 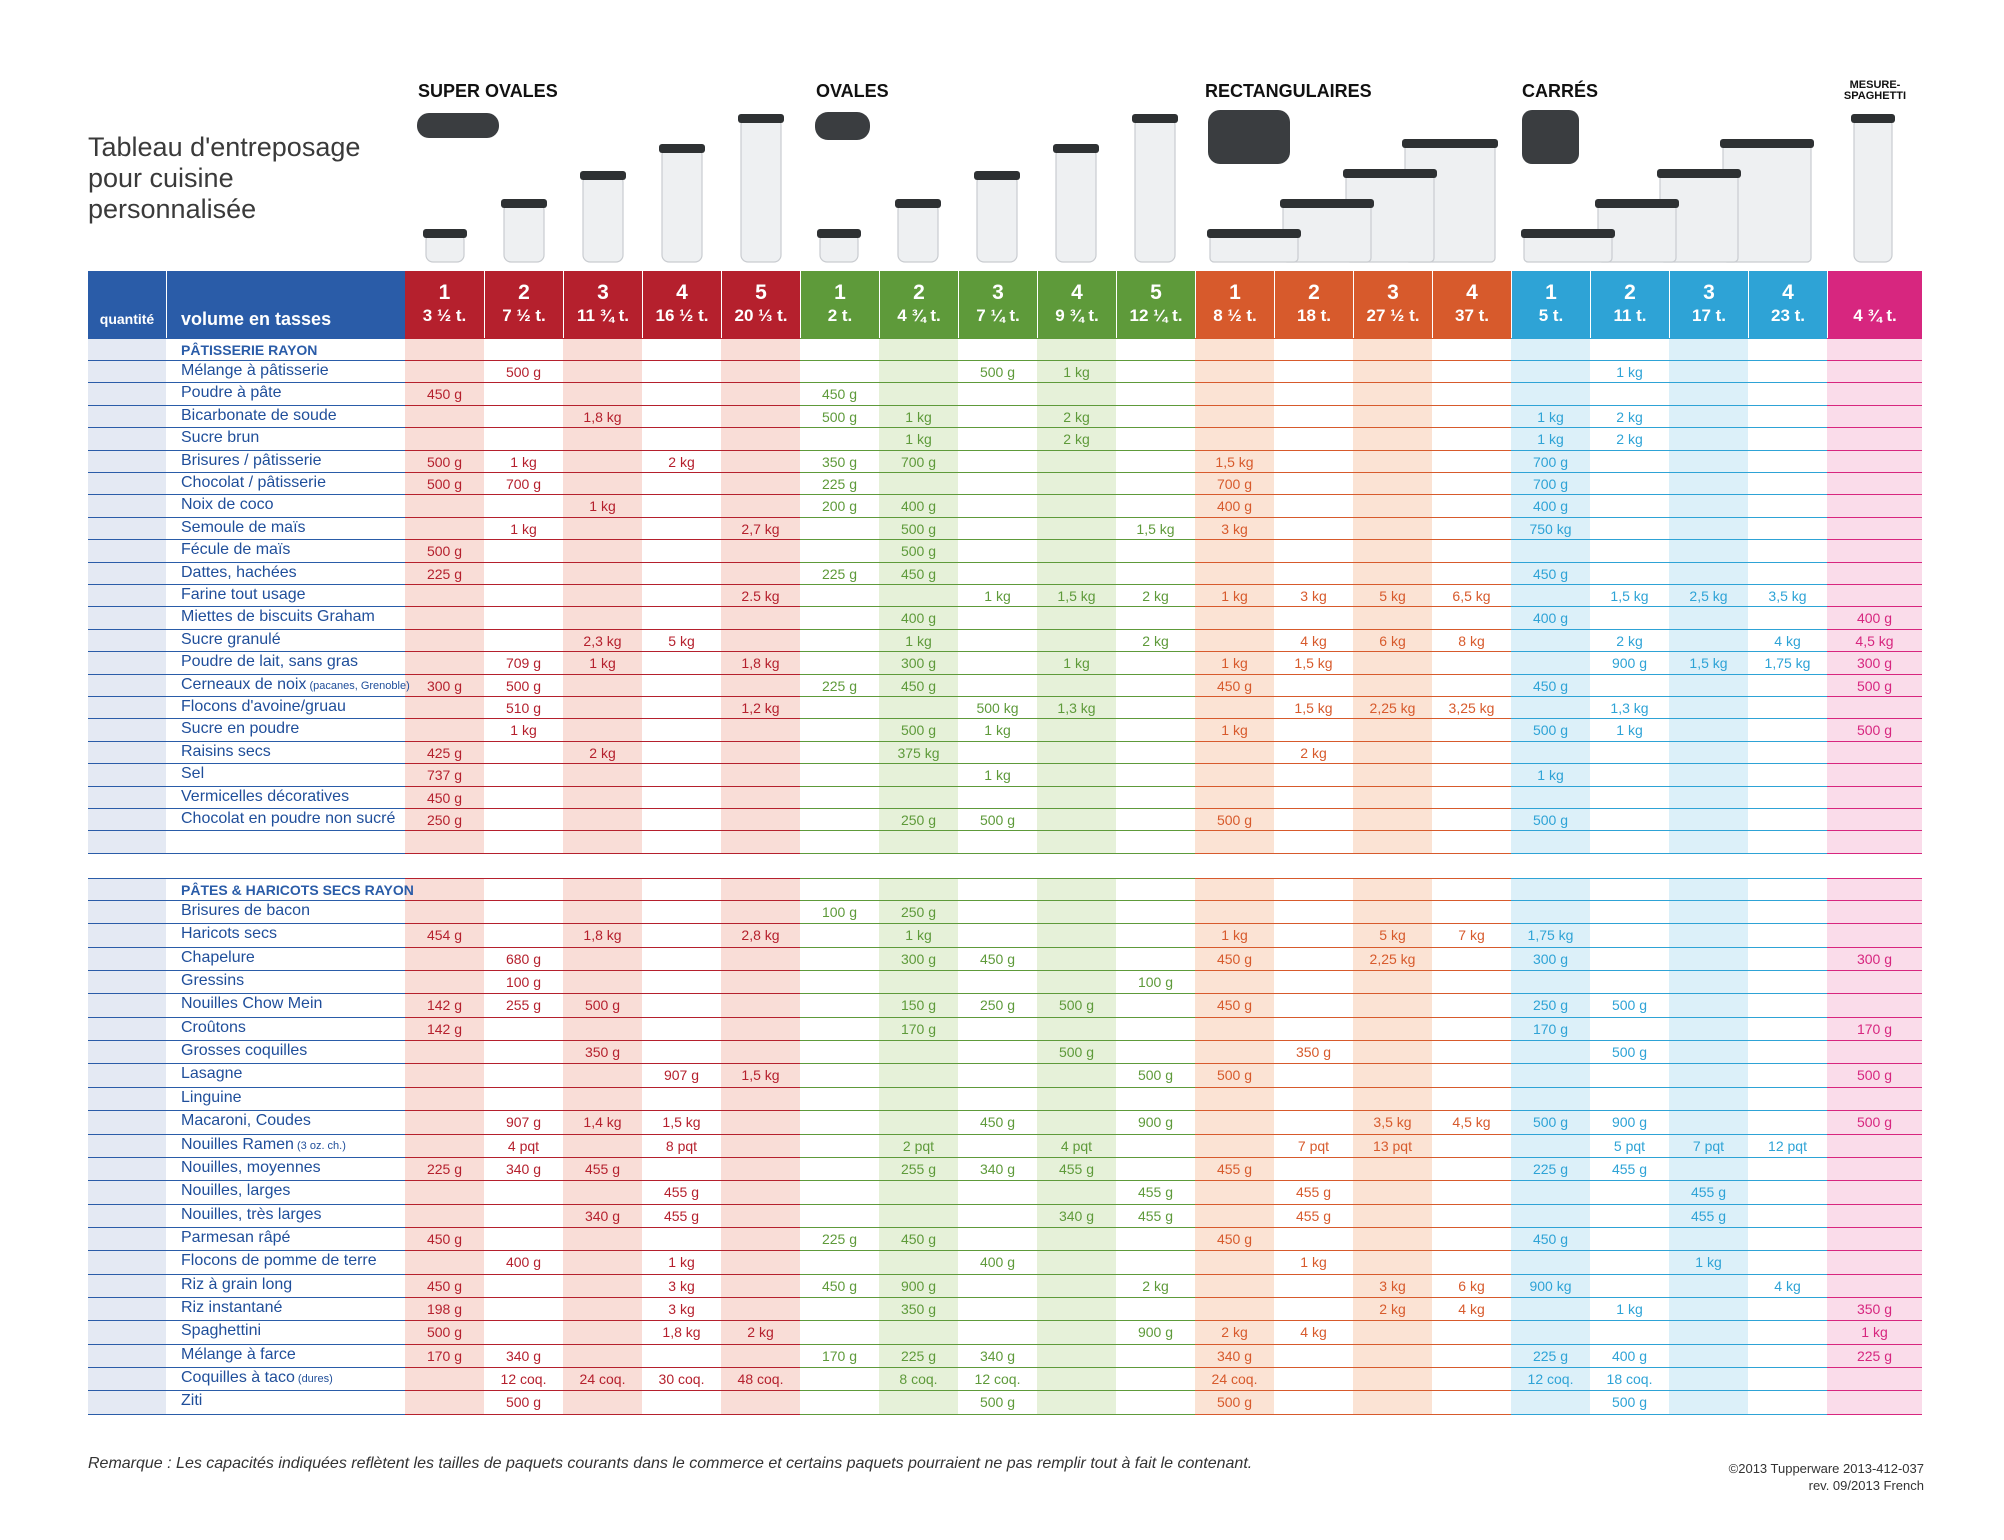 What do you see at coordinates (1155, 528) in the screenshot?
I see `cell-value: 1,5 kg` at bounding box center [1155, 528].